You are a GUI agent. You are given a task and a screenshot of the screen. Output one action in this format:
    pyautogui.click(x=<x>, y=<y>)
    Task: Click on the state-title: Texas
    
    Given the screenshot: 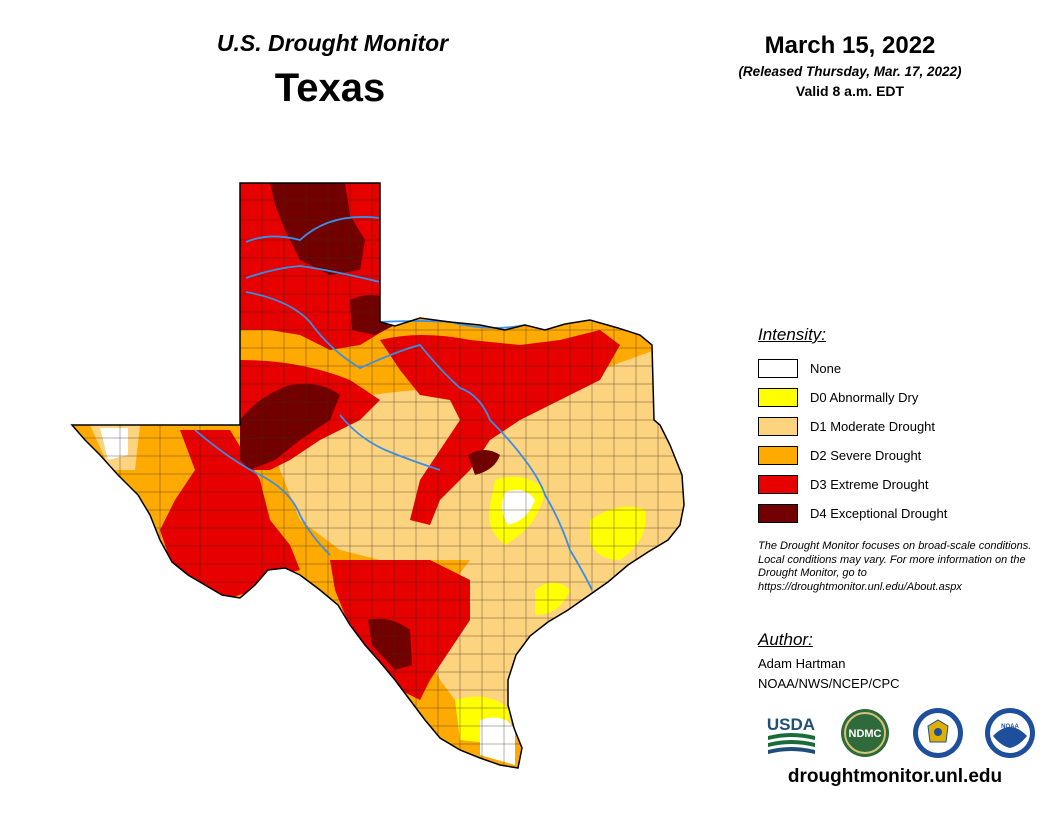 What is the action you would take?
    pyautogui.click(x=330, y=88)
    